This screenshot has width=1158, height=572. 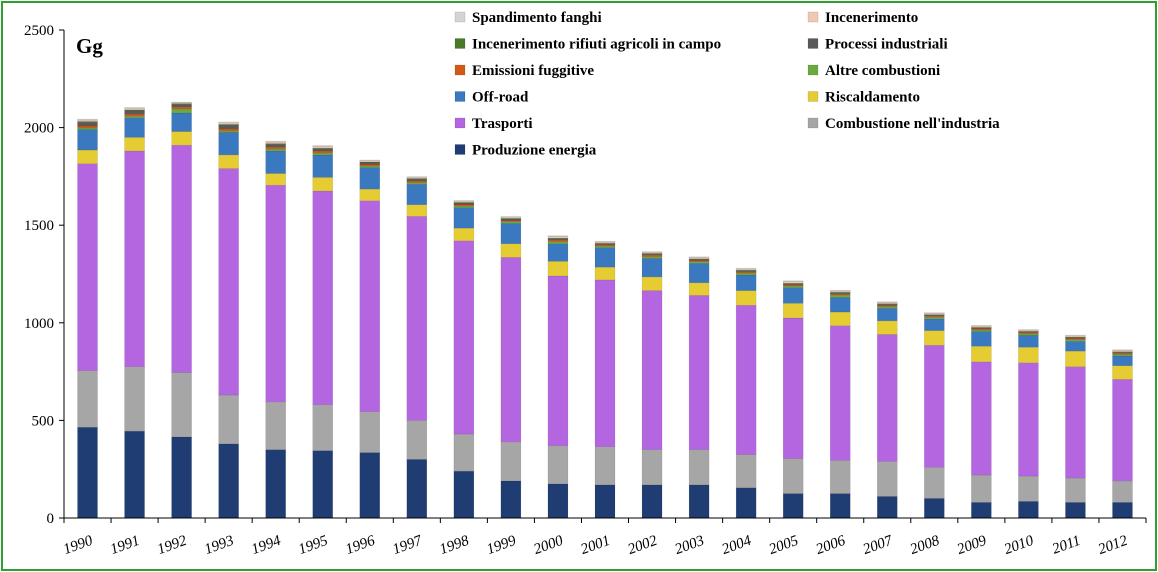 What do you see at coordinates (1019, 545) in the screenshot?
I see `x-tick-label: 2010` at bounding box center [1019, 545].